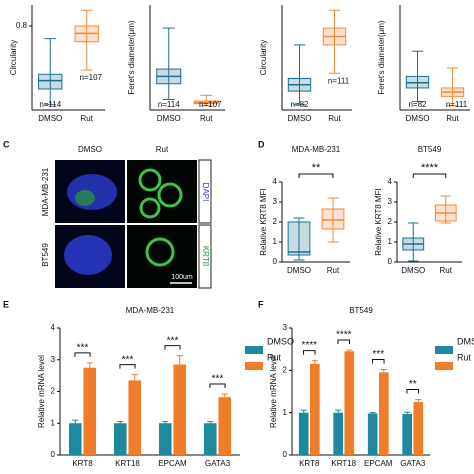 This screenshot has width=474, height=474. What do you see at coordinates (127, 463) in the screenshot?
I see `x-tick-label: KRT18` at bounding box center [127, 463].